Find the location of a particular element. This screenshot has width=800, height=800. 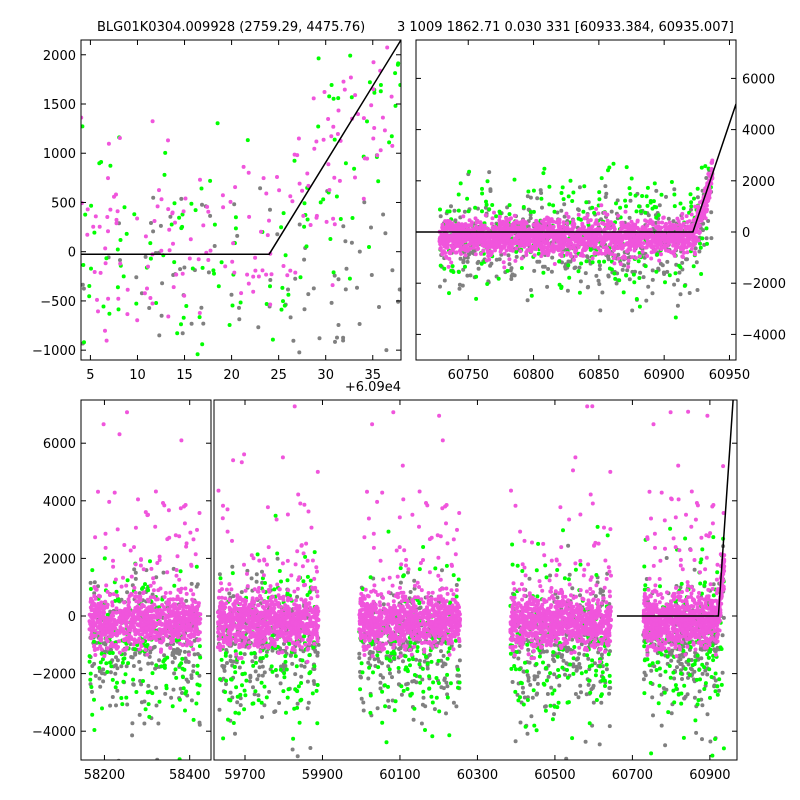

x-tick-label: 20 is located at coordinates (231, 375).